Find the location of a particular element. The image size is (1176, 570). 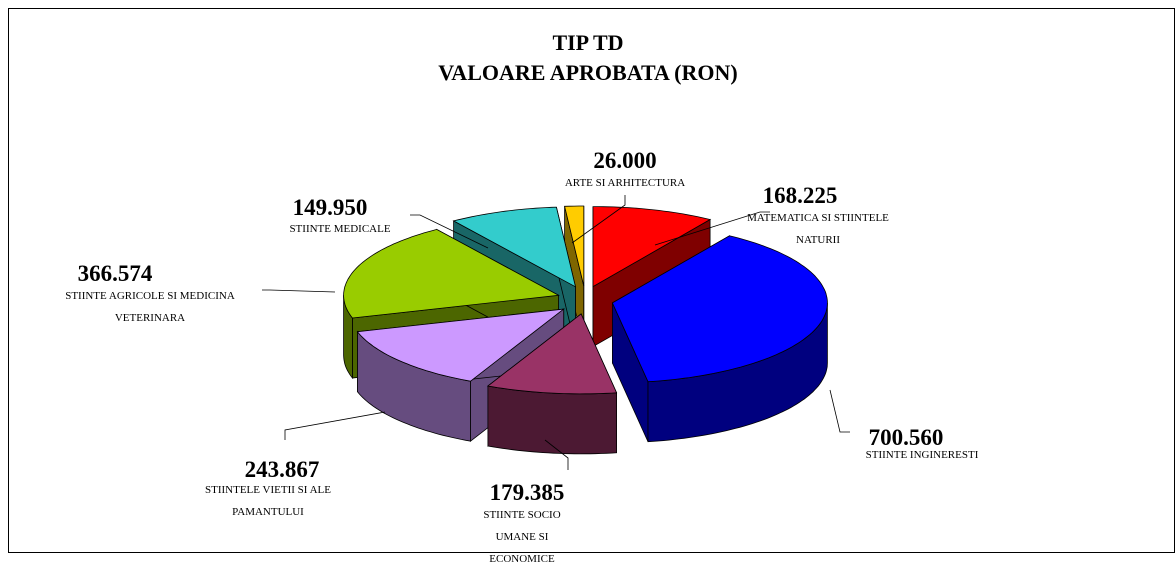

category-label: ARTE SI ARHITECTURA is located at coordinates (625, 183).